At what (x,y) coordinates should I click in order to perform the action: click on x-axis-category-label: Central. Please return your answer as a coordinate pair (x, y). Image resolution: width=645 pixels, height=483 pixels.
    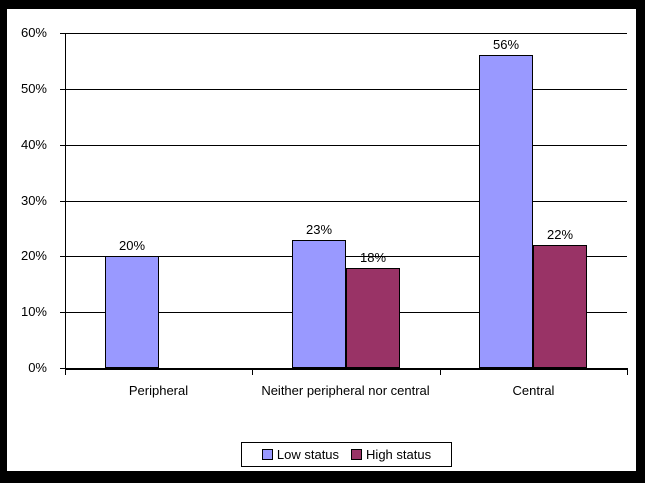
    Looking at the image, I should click on (533, 391).